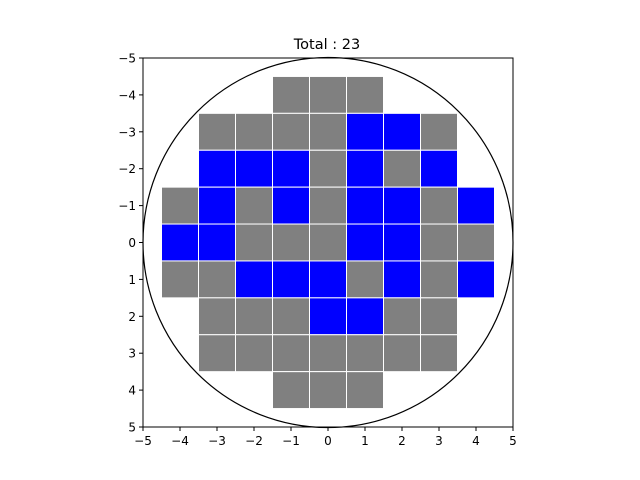 The image size is (640, 480). Describe the element at coordinates (127, 132) in the screenshot. I see `y-tick-label: −3` at that location.